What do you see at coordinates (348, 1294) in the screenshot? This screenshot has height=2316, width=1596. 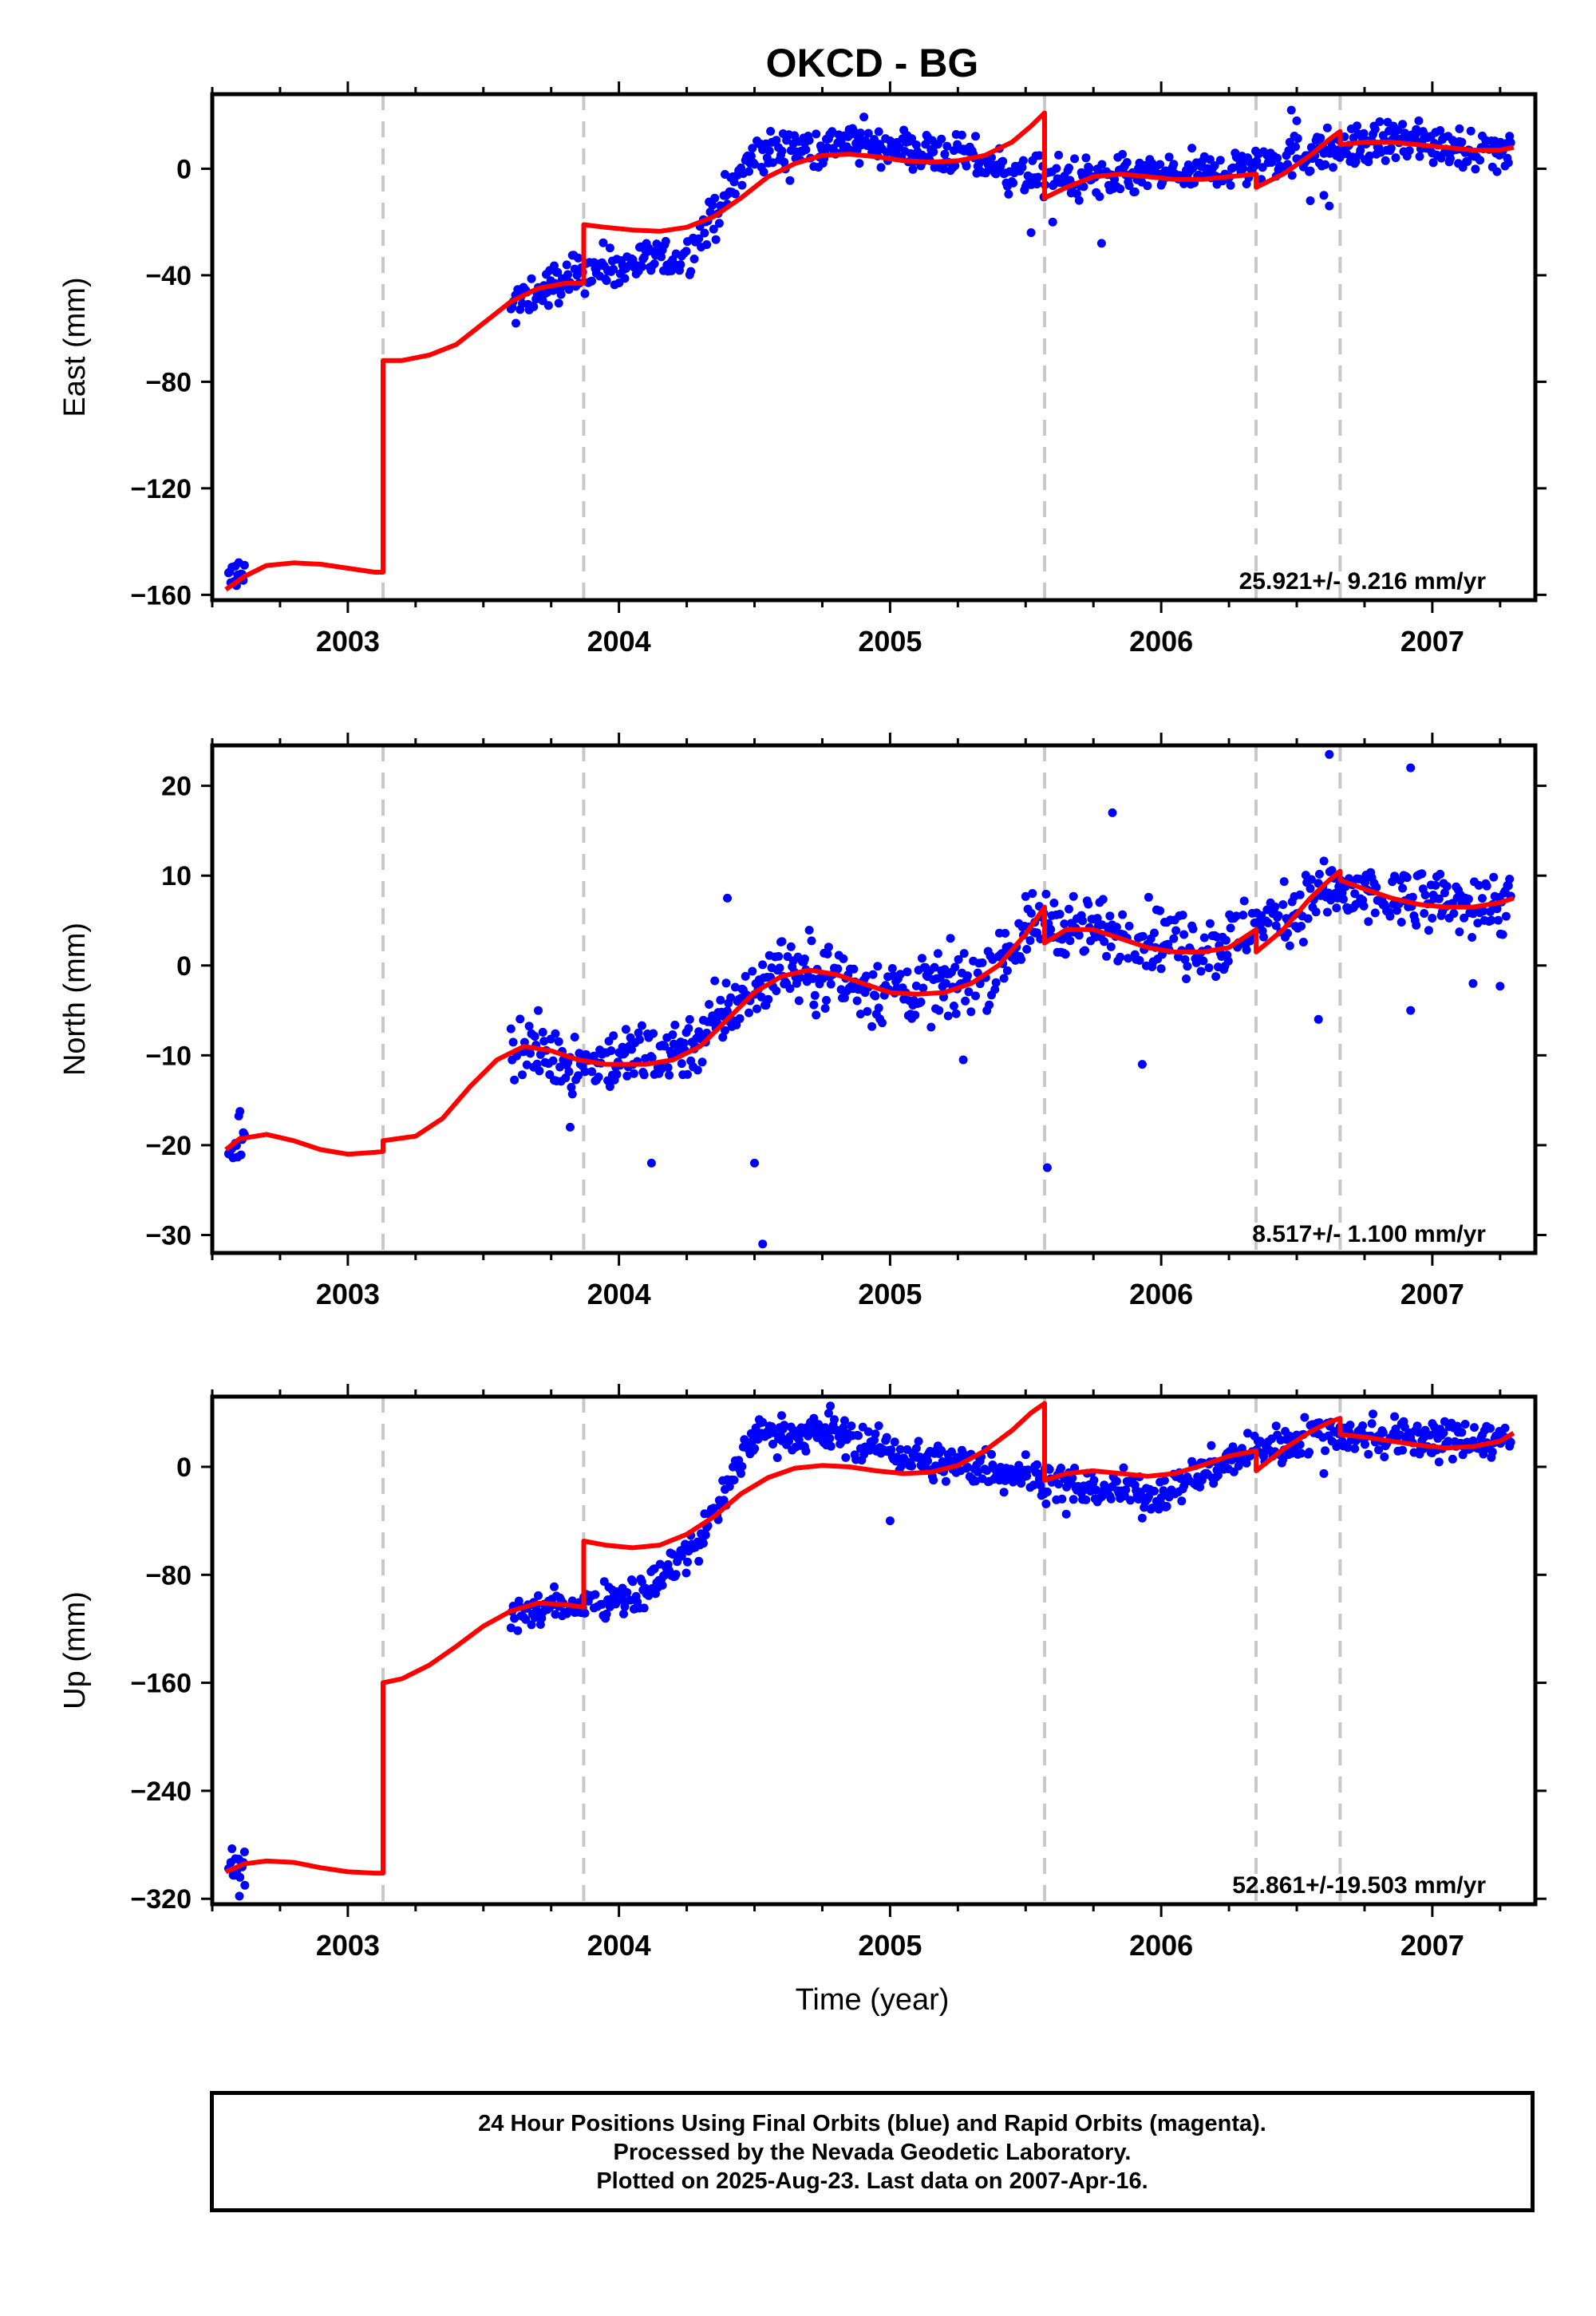 I see `x-tick-label: 2003` at bounding box center [348, 1294].